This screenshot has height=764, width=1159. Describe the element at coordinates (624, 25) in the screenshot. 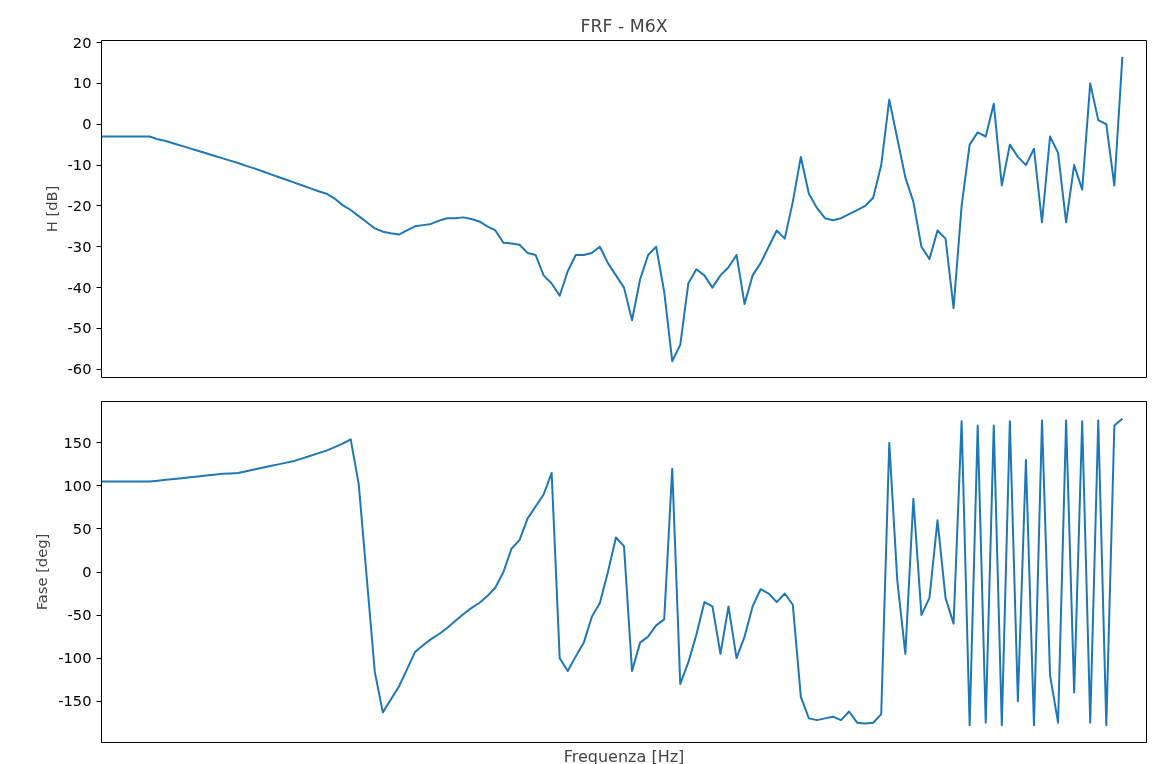

I see `chart-title: FRF - M6X` at that location.